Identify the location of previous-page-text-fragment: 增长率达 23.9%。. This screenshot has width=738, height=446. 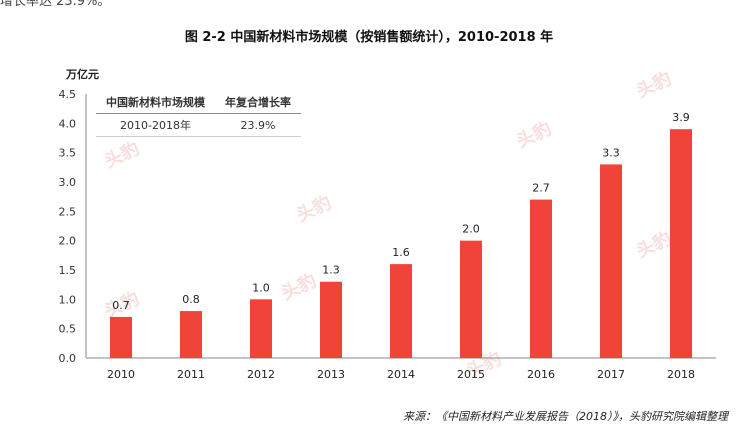
(55, 4).